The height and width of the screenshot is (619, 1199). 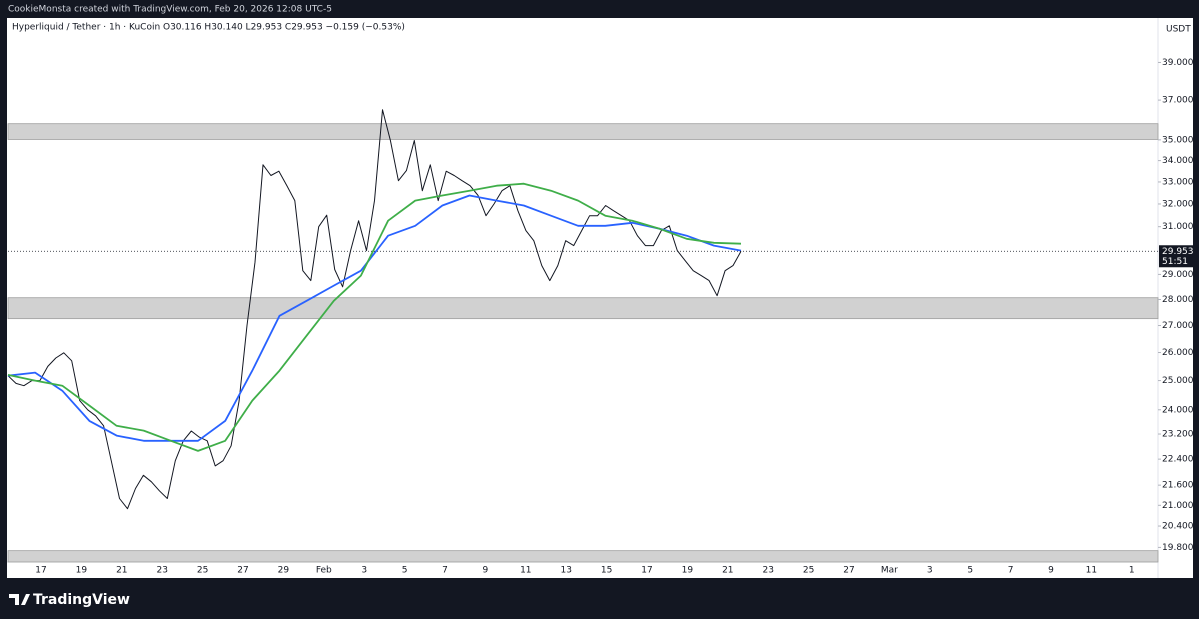 I want to click on y-tick-label: 34.000, so click(x=1178, y=161).